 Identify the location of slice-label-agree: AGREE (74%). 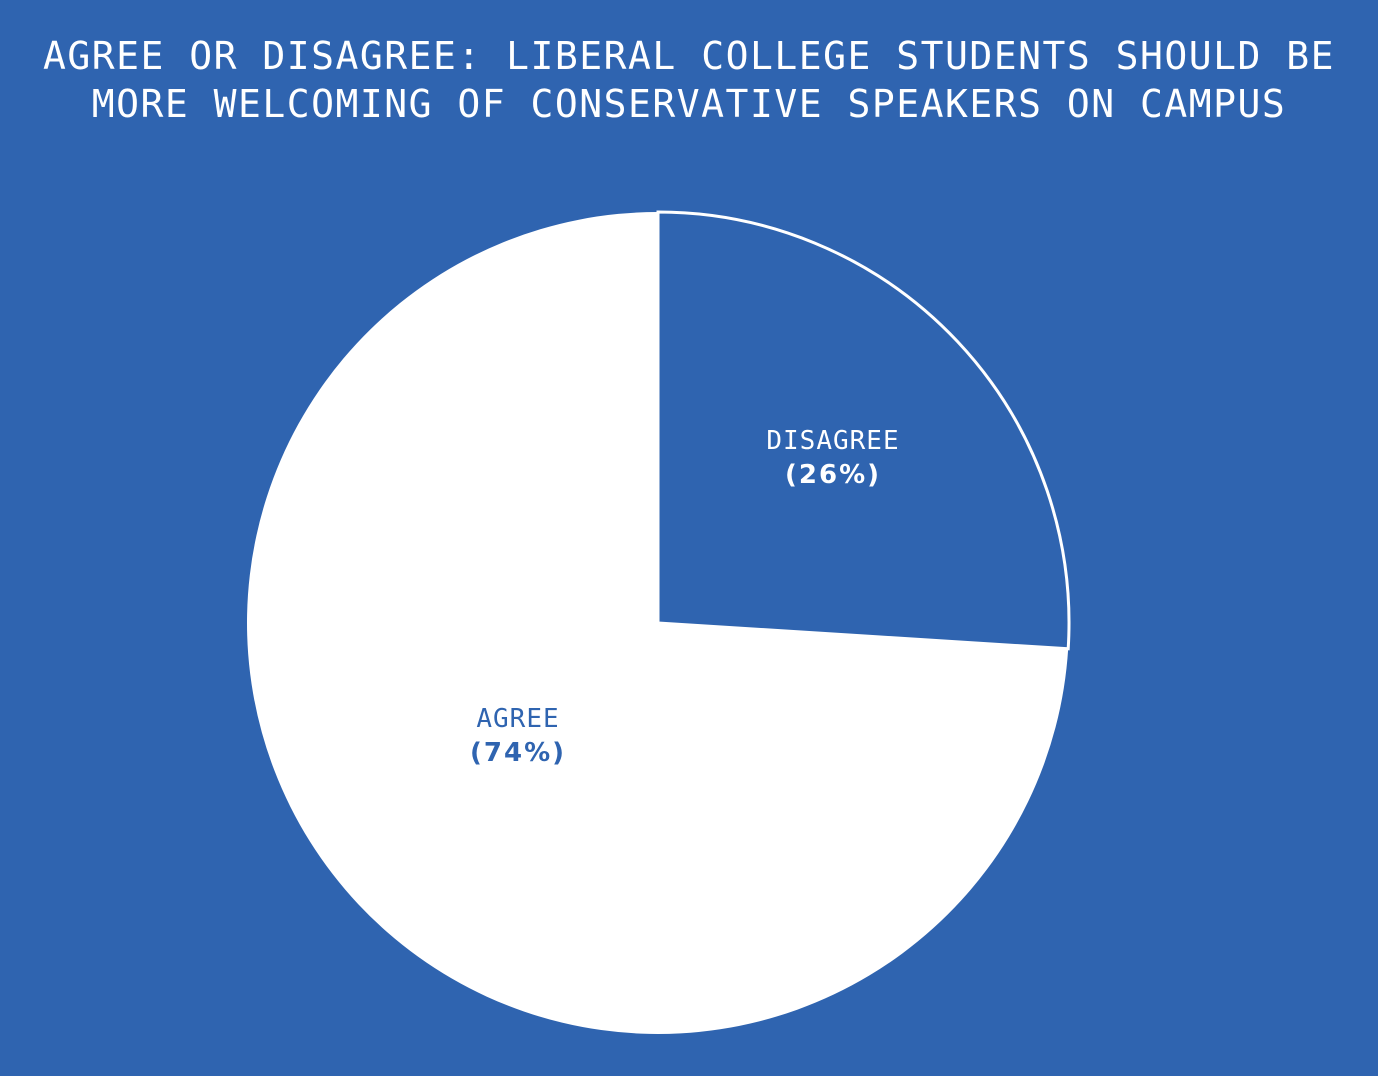
(518, 736).